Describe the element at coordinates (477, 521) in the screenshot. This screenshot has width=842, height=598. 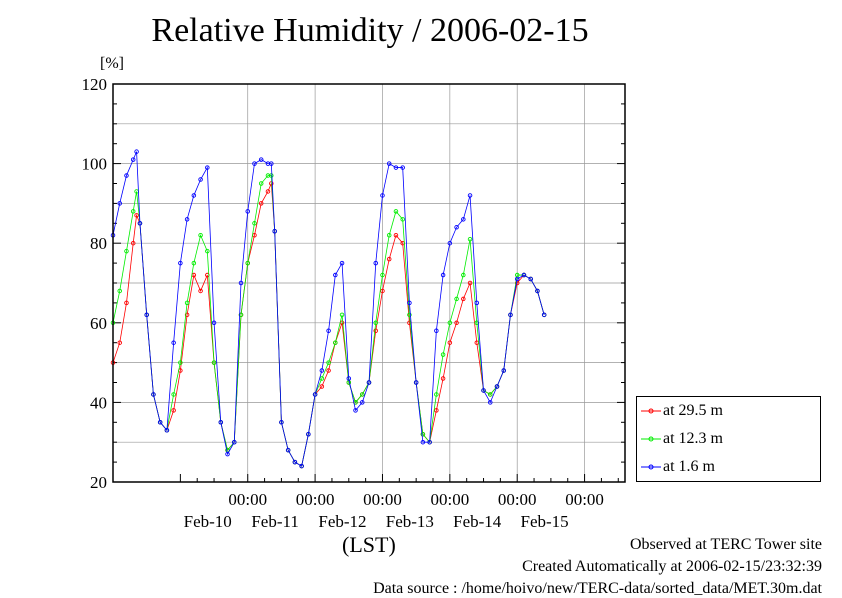
I see `x-tick-date: Feb-14` at that location.